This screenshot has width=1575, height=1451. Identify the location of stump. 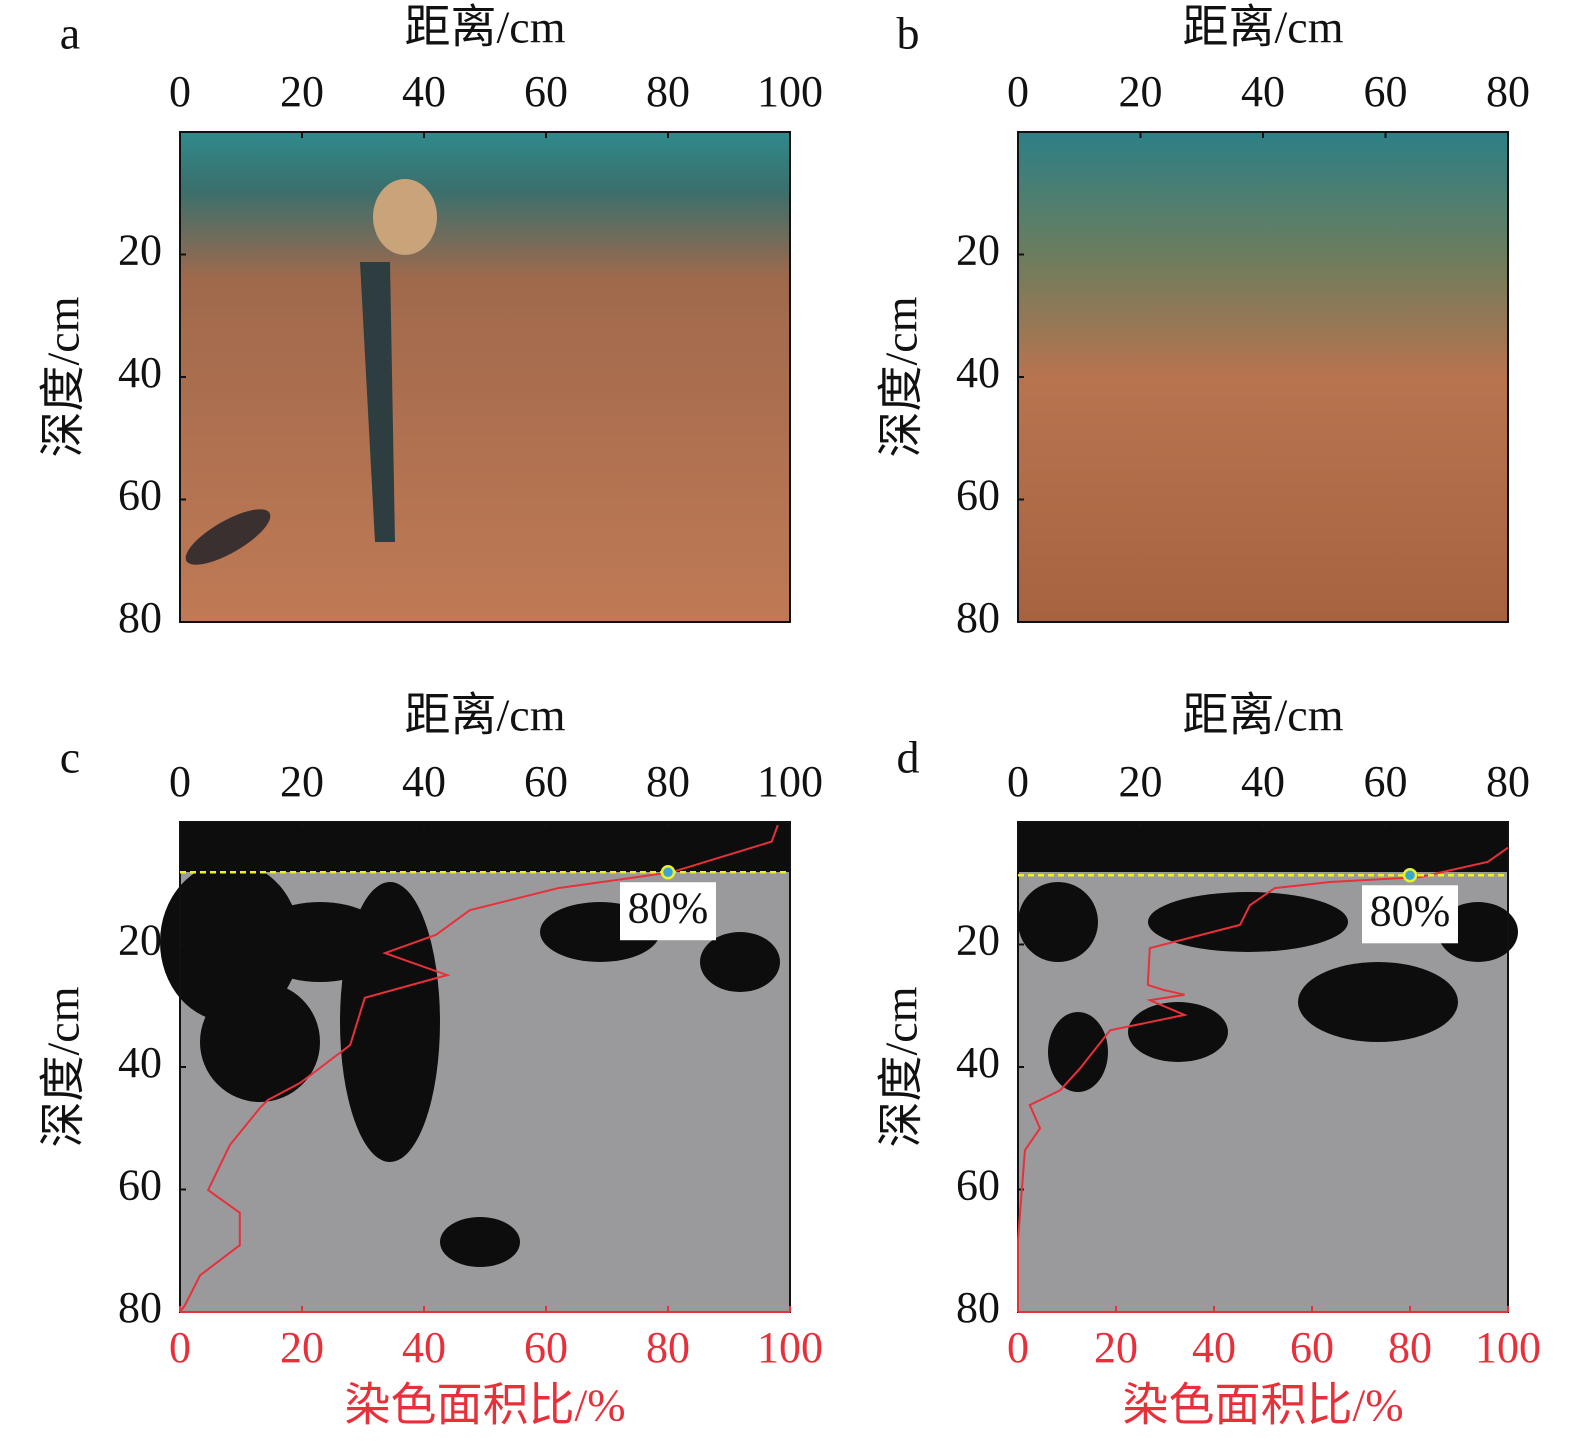
(405, 217).